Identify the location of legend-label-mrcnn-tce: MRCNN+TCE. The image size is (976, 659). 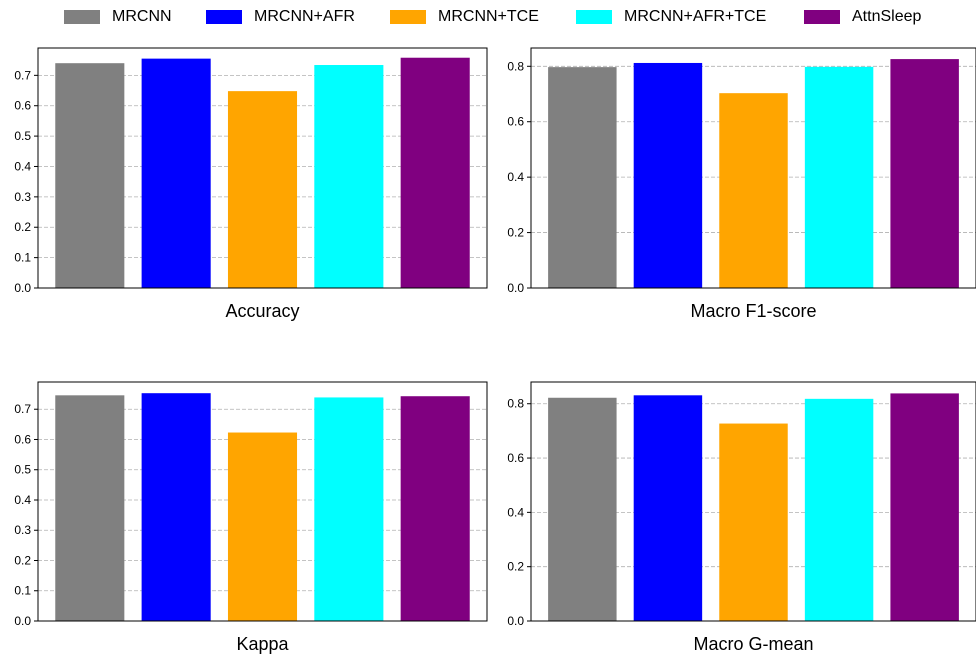
(488, 16).